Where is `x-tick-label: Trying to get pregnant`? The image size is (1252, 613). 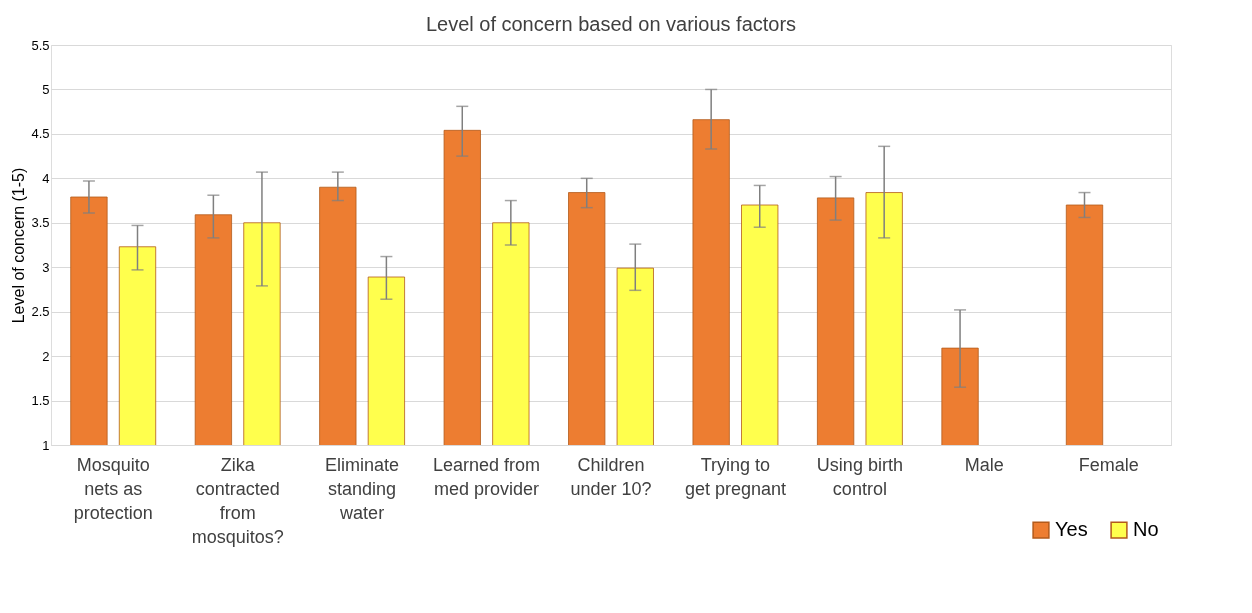 x-tick-label: Trying to get pregnant is located at coordinates (735, 477).